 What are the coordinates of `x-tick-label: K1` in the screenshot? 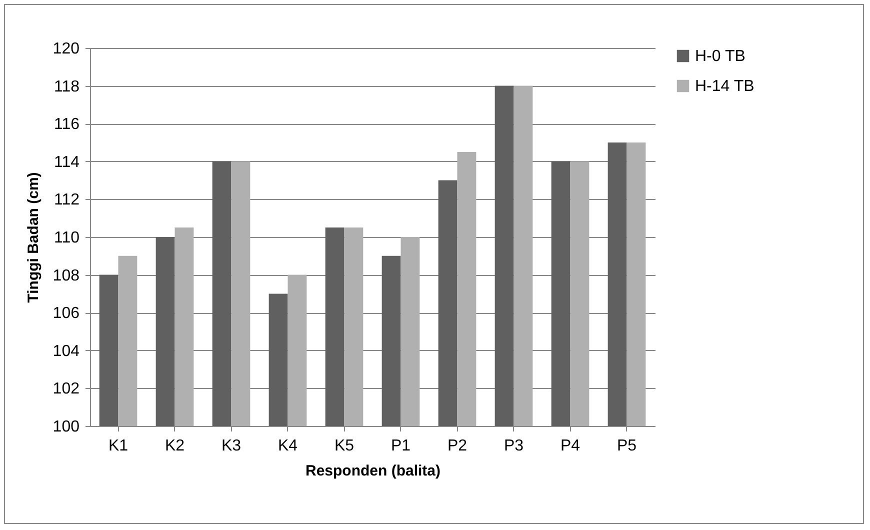 It's located at (118, 446).